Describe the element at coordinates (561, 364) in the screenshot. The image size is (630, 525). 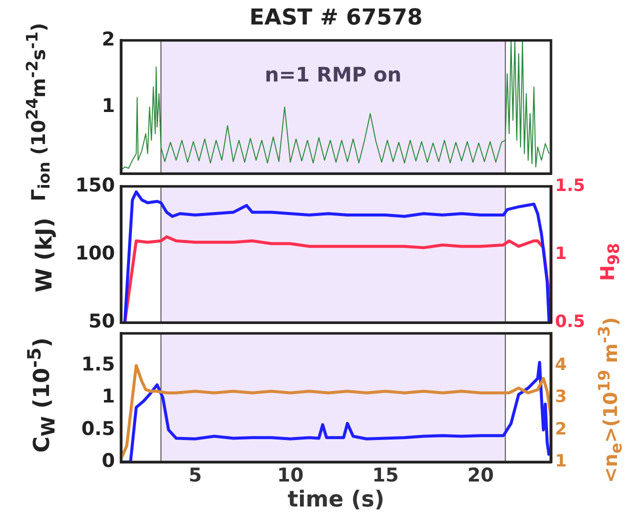
I see `y2-tick-label: 4` at that location.